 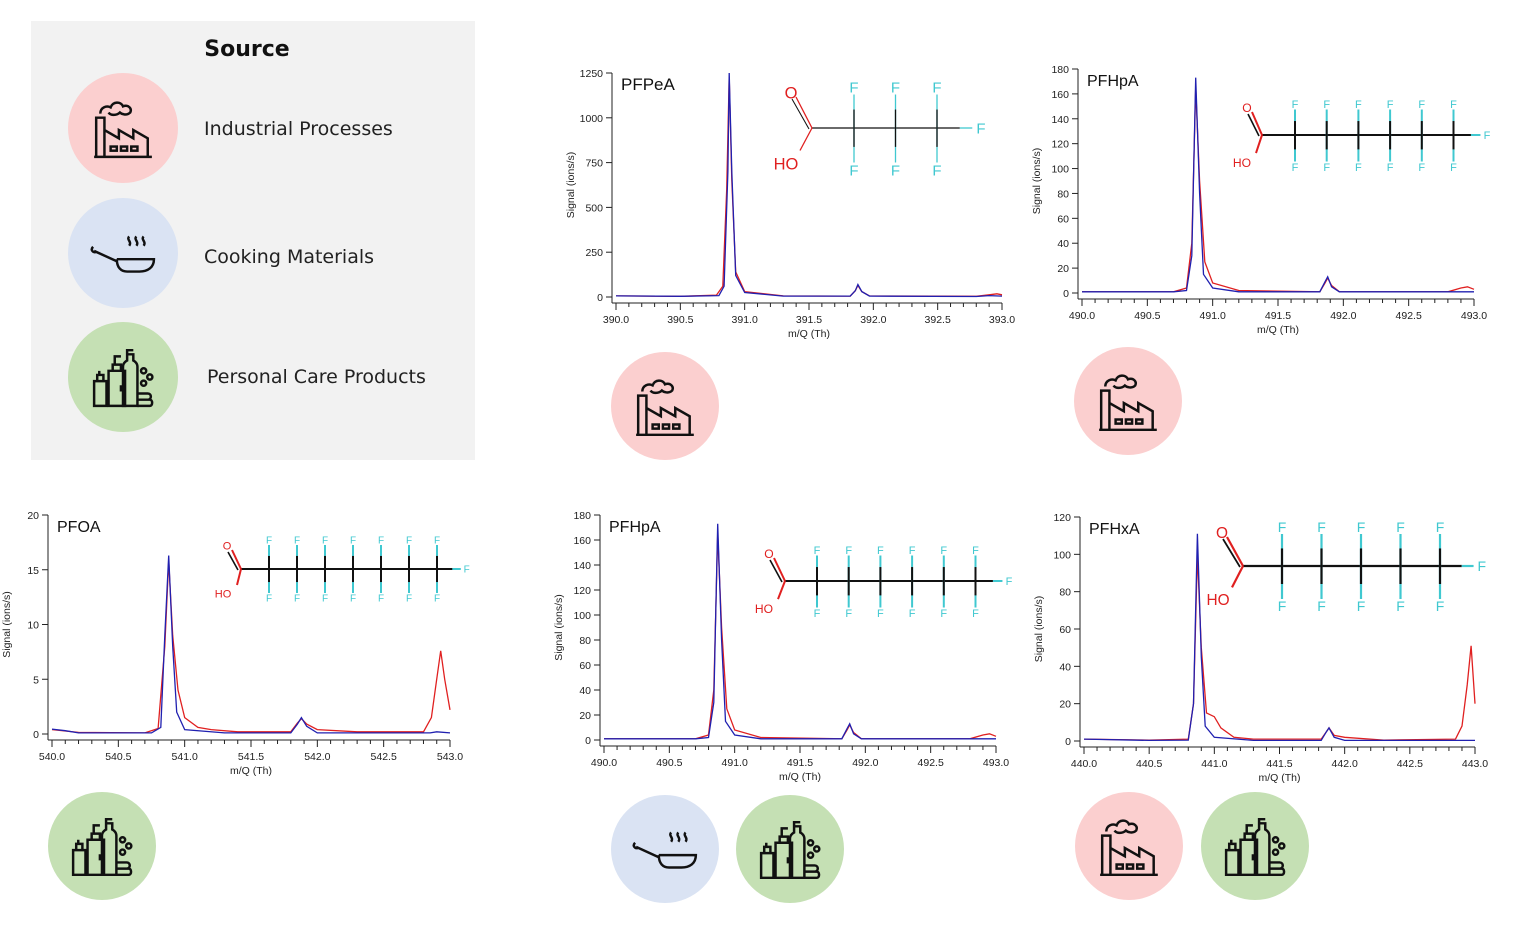 I want to click on x-tick-label: 541.5, so click(x=251, y=757).